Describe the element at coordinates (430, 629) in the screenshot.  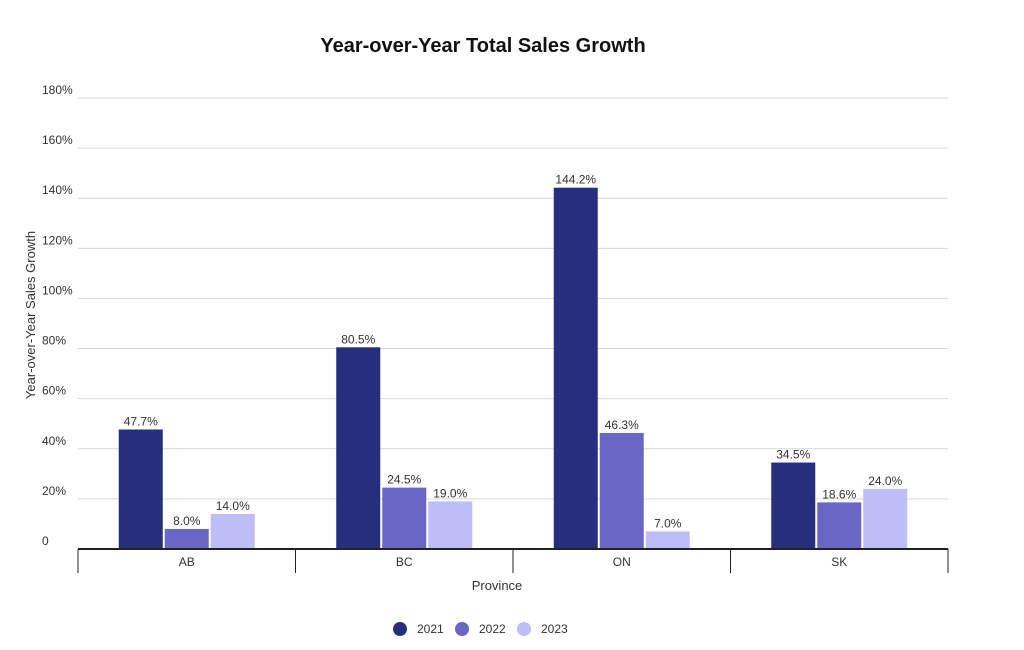
I see `legend-label: 2021` at that location.